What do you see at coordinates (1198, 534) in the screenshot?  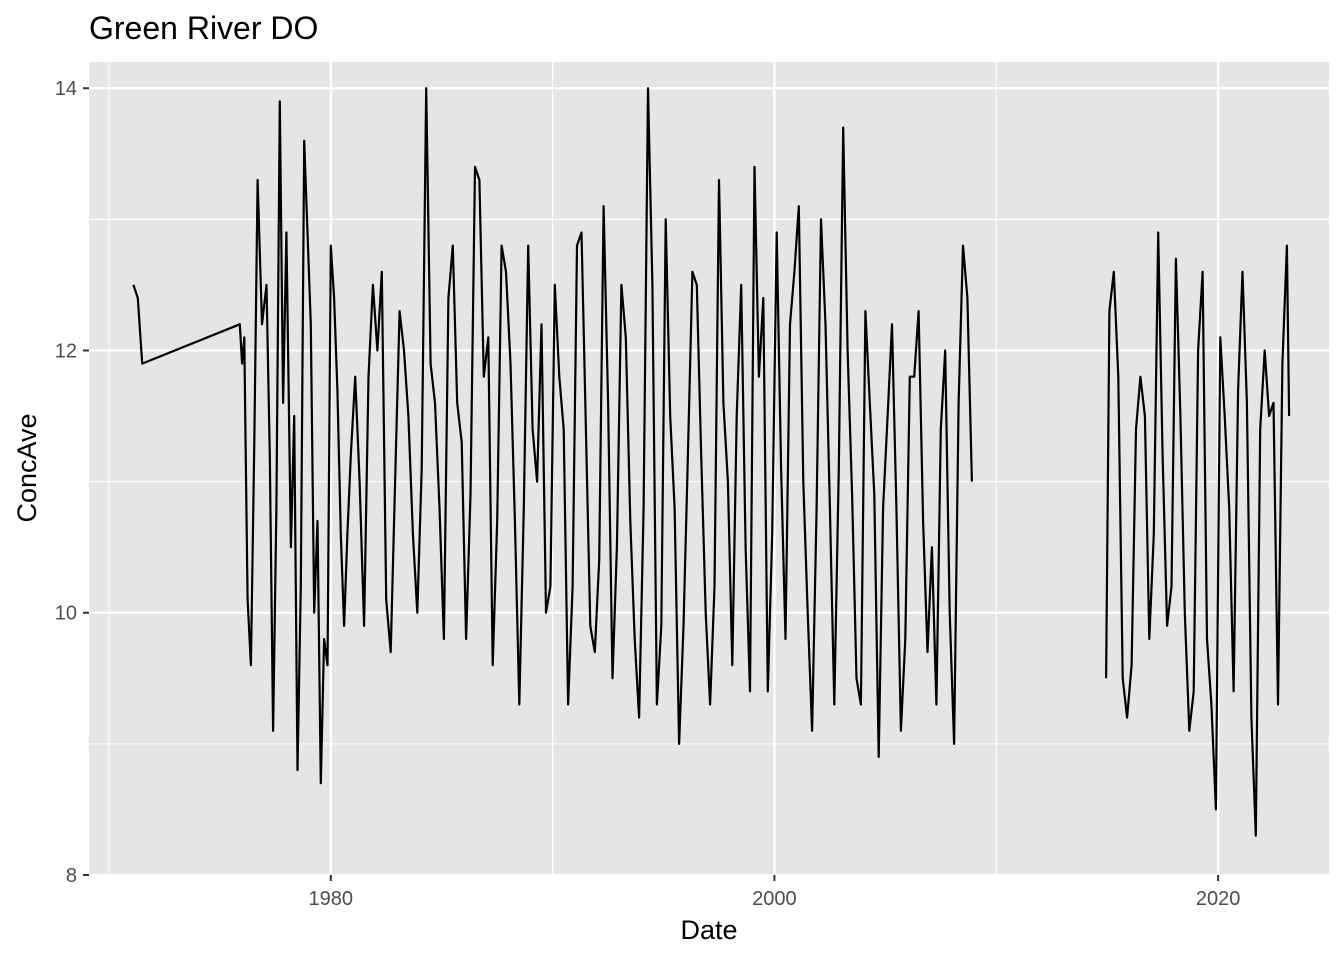 I see `series-line` at bounding box center [1198, 534].